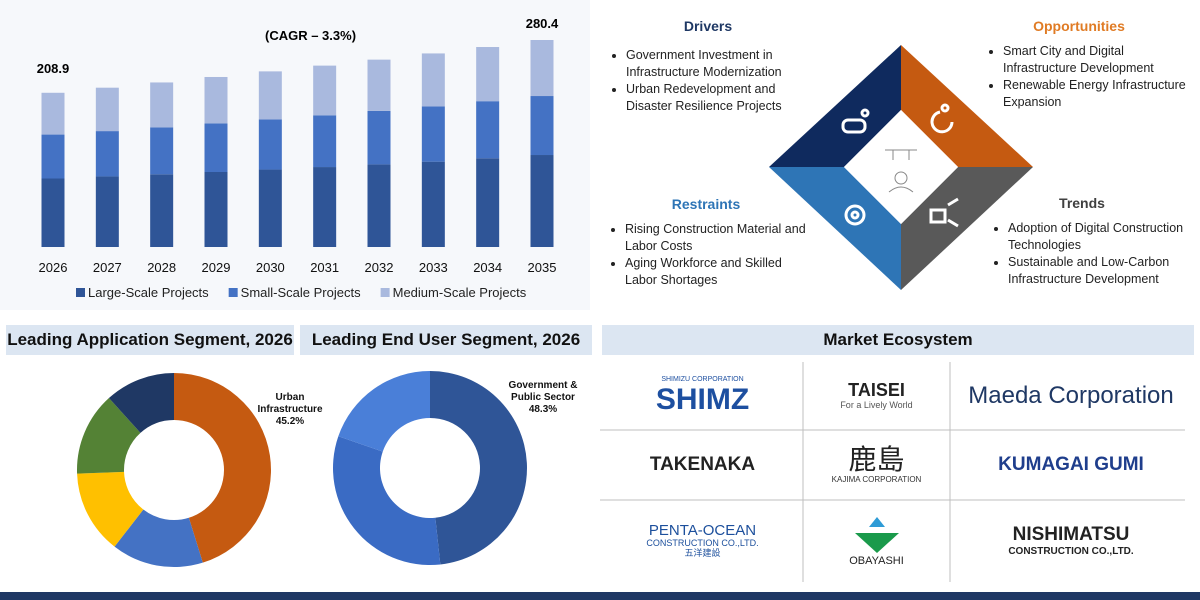 The image size is (1200, 600). I want to click on company-logo: OBAYASHI, so click(876, 541).